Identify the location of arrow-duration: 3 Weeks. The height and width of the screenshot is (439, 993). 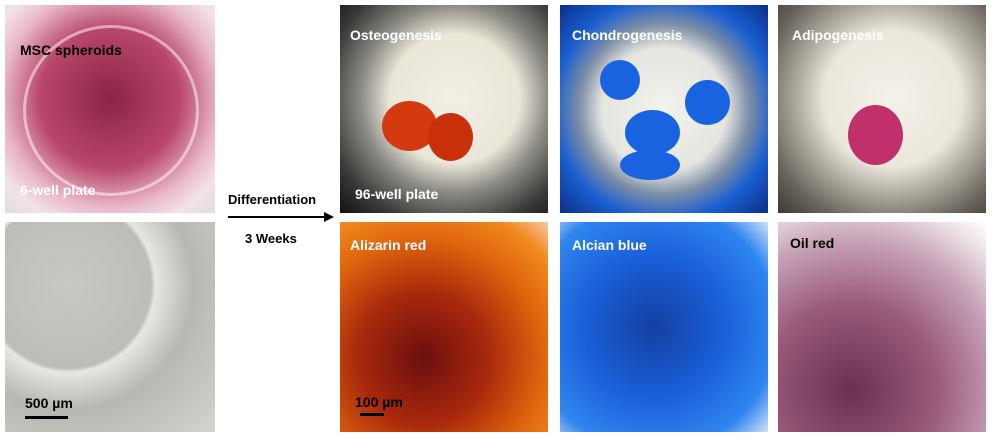
(271, 238).